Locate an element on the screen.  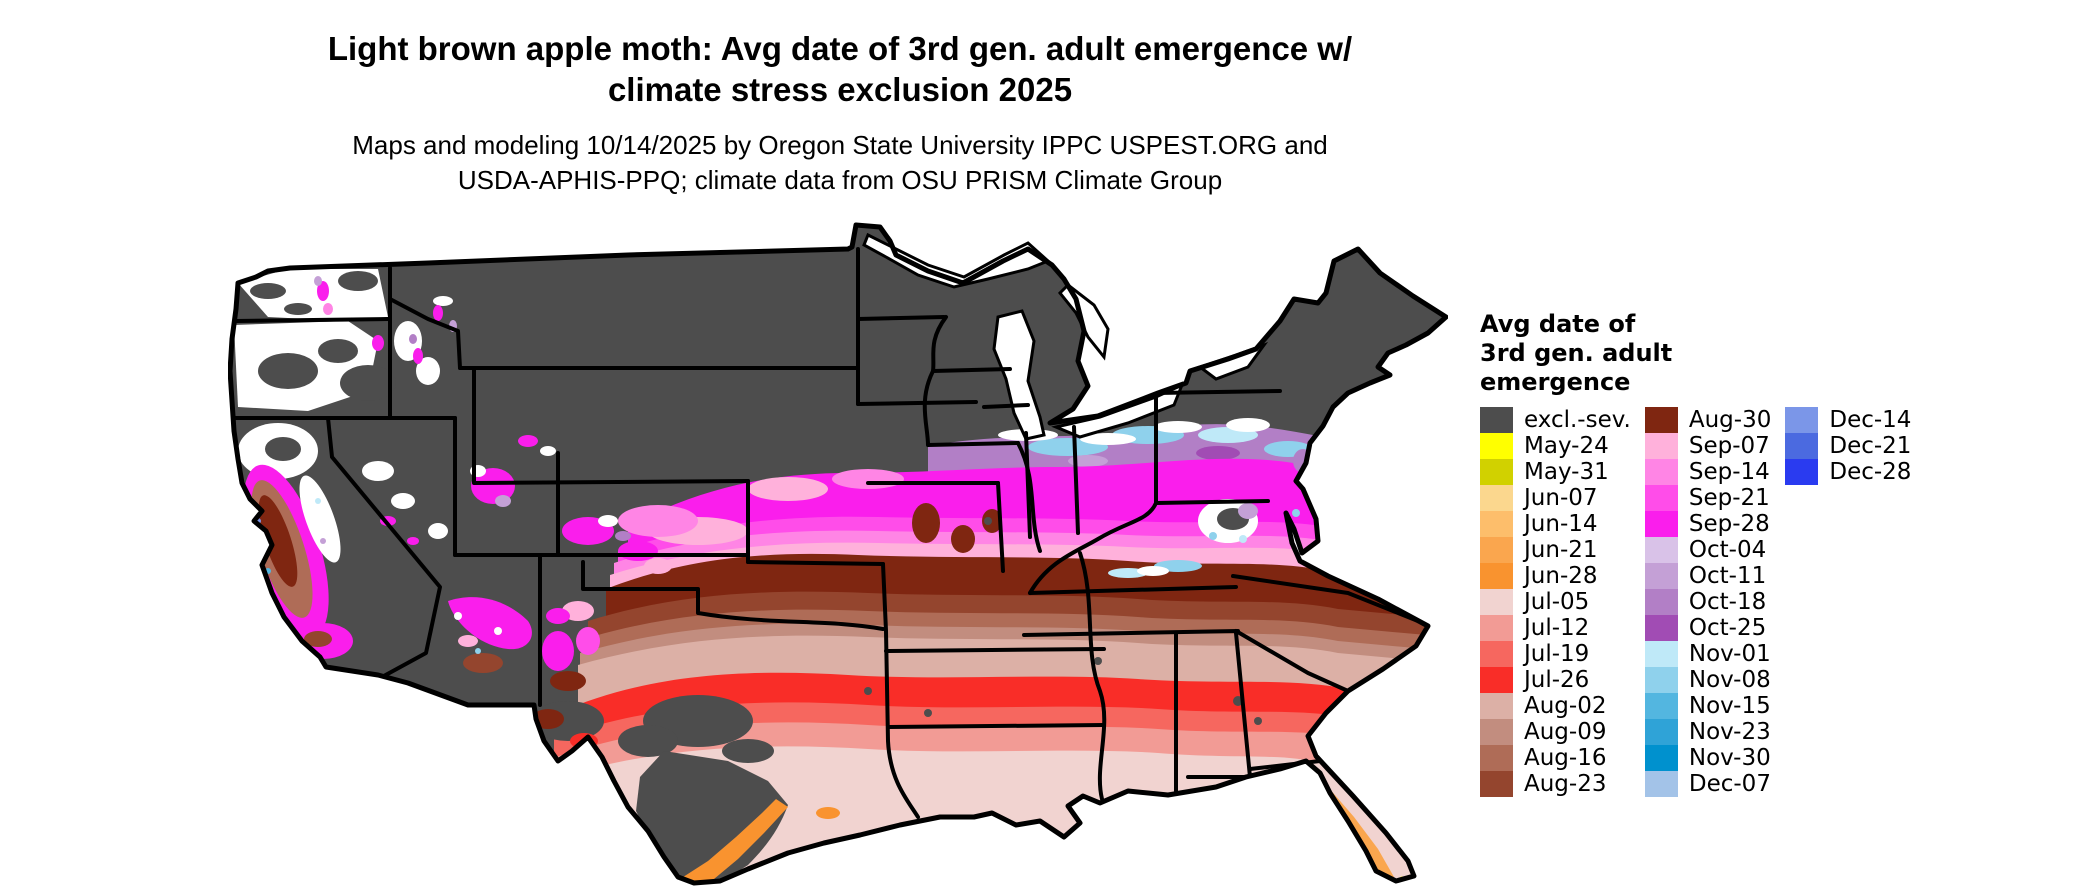
legend-entry: Nov-01 is located at coordinates (1707, 654).